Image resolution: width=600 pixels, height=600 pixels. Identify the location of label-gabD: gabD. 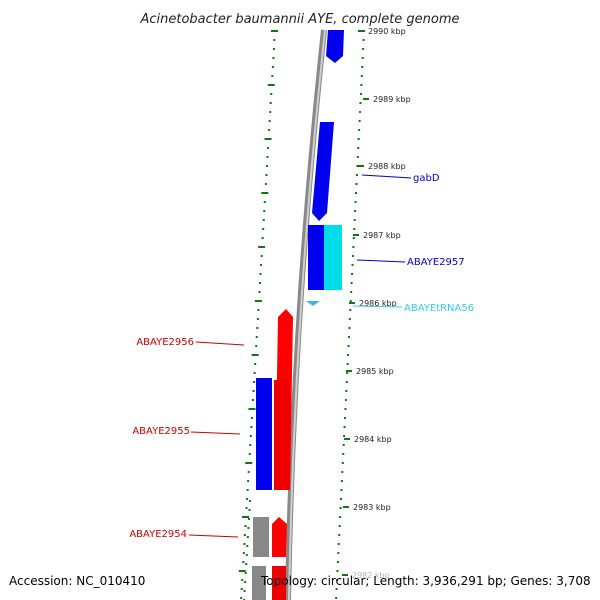
(426, 178).